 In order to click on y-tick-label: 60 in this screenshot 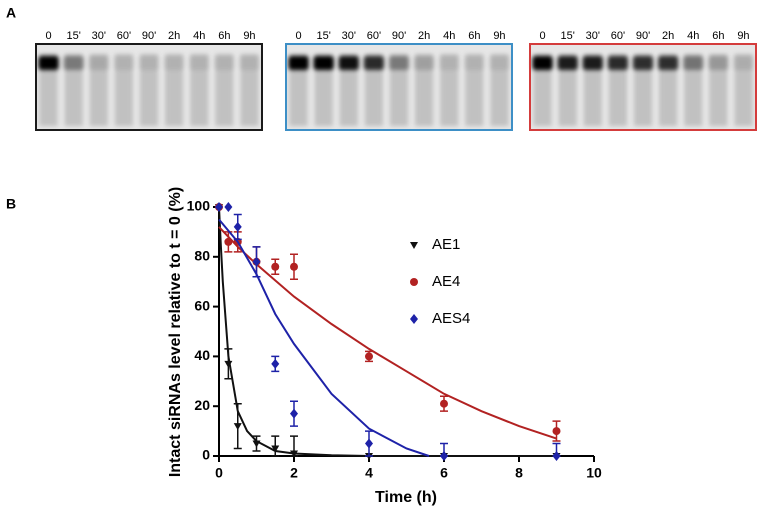, I will do `click(202, 305)`.